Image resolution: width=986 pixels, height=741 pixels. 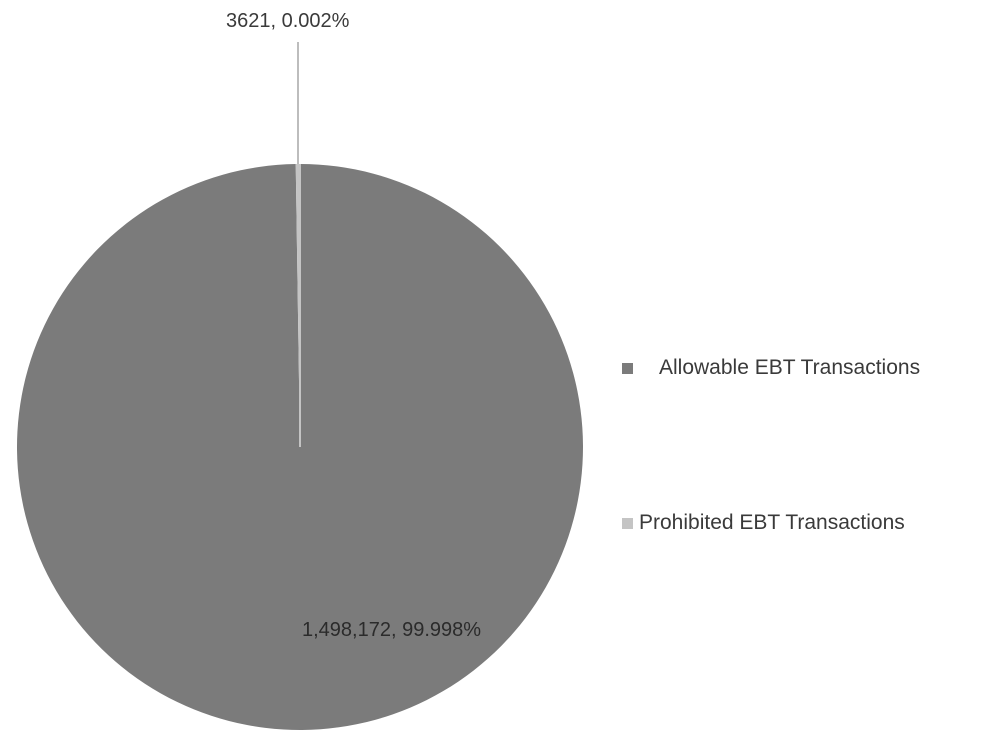 I want to click on legend-swatch-allowable, so click(x=627, y=368).